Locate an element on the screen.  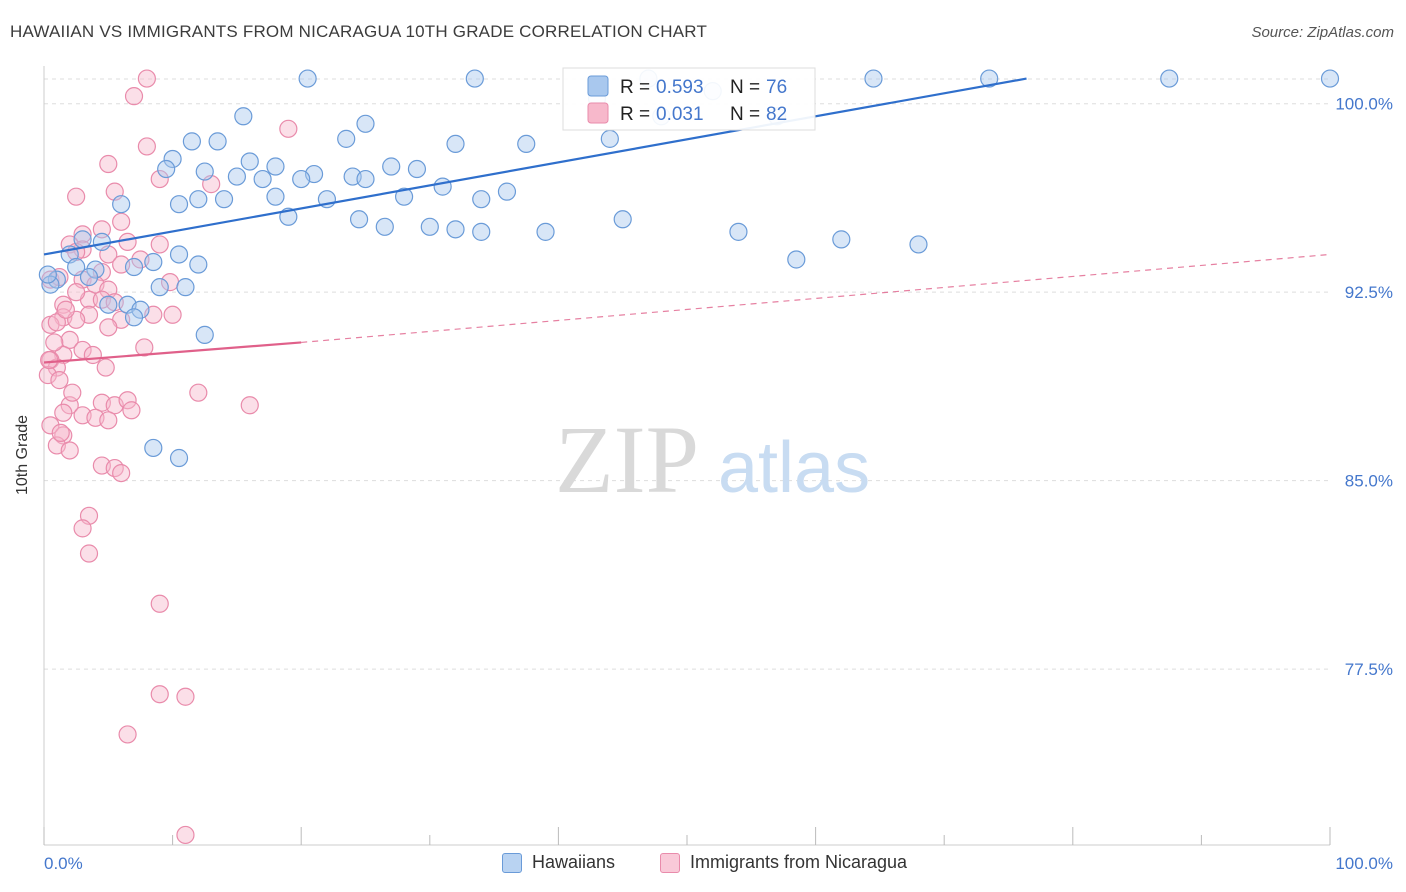
watermark-atlas: atlas is located at coordinates (794, 468).